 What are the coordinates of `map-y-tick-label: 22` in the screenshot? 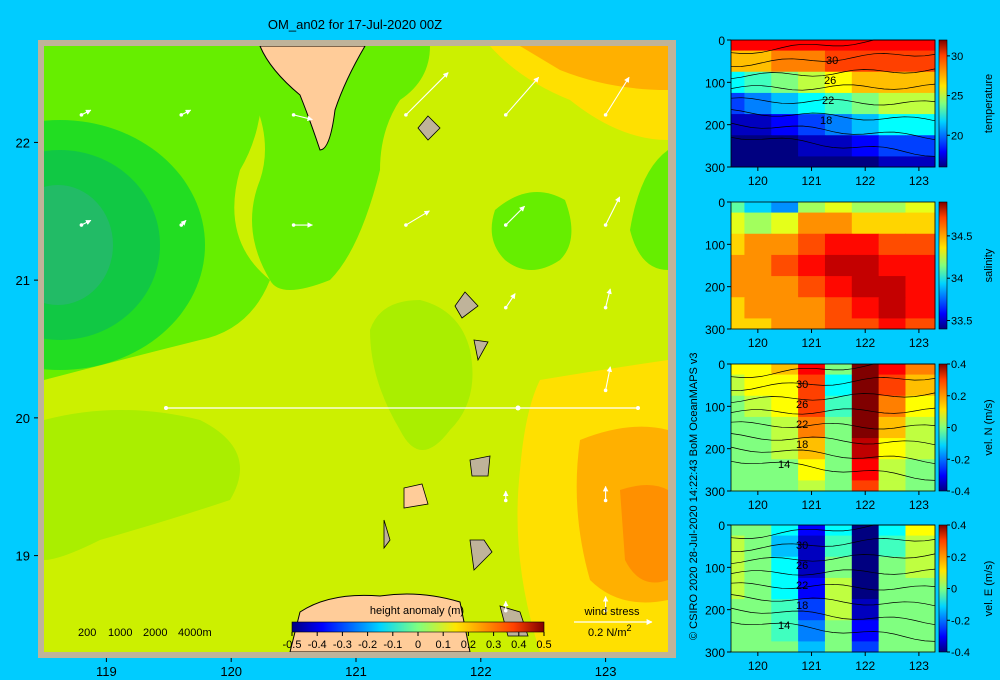 It's located at (23, 142).